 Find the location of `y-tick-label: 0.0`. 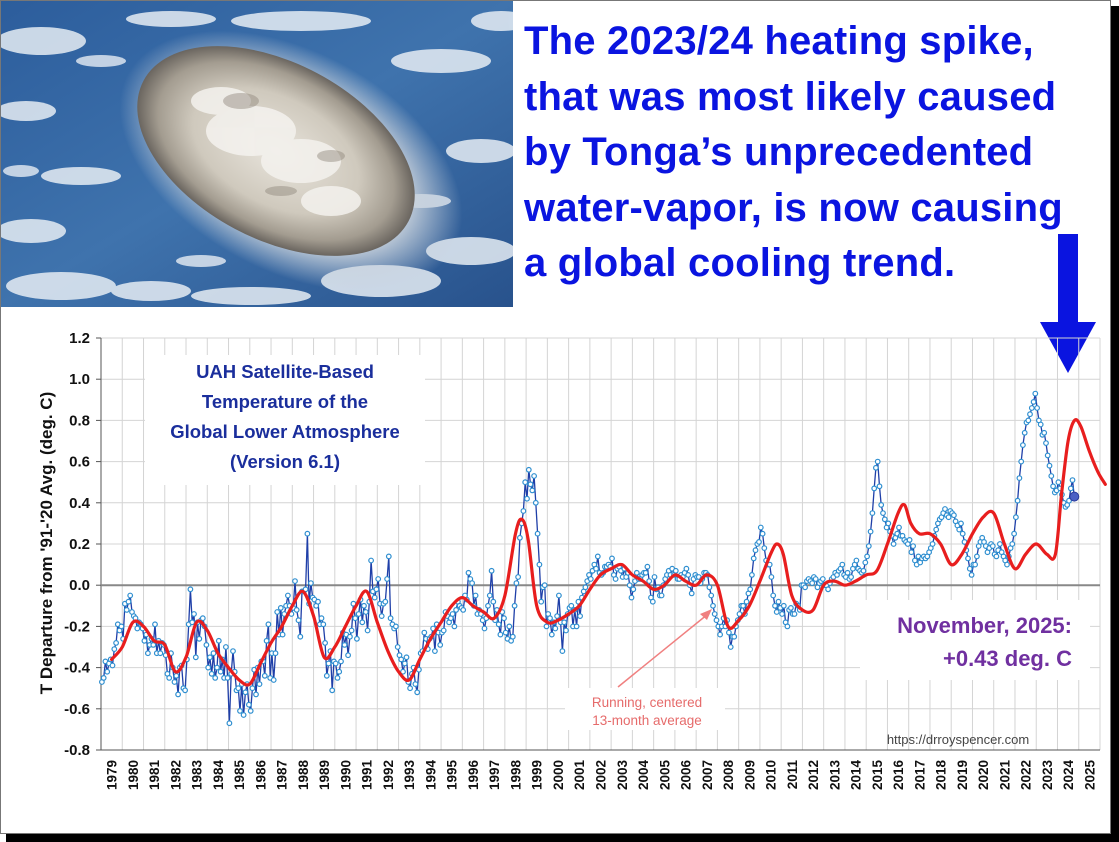

y-tick-label: 0.0 is located at coordinates (79, 585).